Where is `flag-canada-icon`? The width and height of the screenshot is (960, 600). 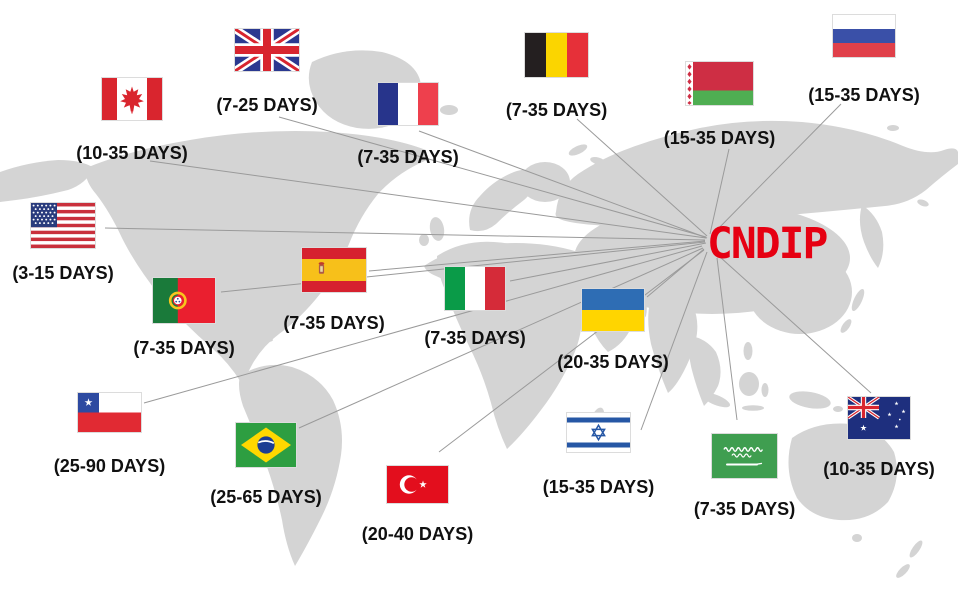 flag-canada-icon is located at coordinates (132, 99).